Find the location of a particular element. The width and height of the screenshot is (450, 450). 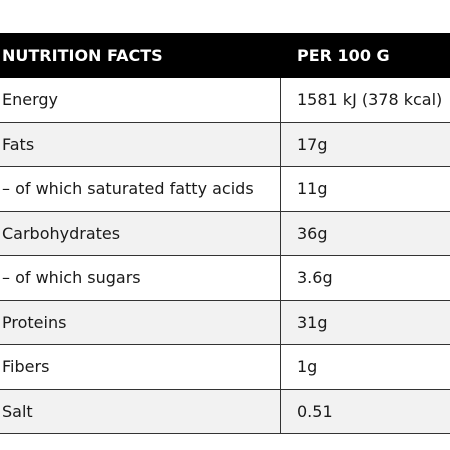

value-cell: 17g is located at coordinates (312, 144).